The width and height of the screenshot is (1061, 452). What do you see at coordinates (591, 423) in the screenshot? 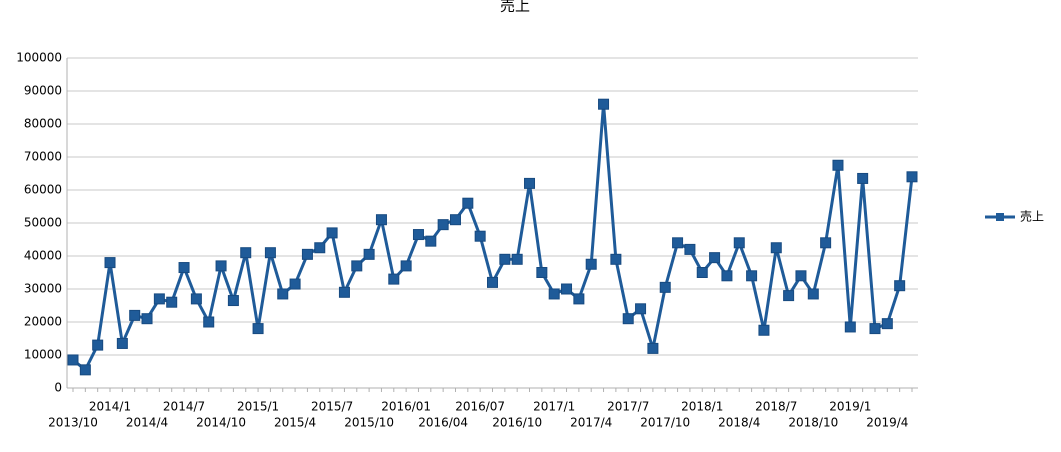
I see `x-tick-label: 2017/4` at bounding box center [591, 423].